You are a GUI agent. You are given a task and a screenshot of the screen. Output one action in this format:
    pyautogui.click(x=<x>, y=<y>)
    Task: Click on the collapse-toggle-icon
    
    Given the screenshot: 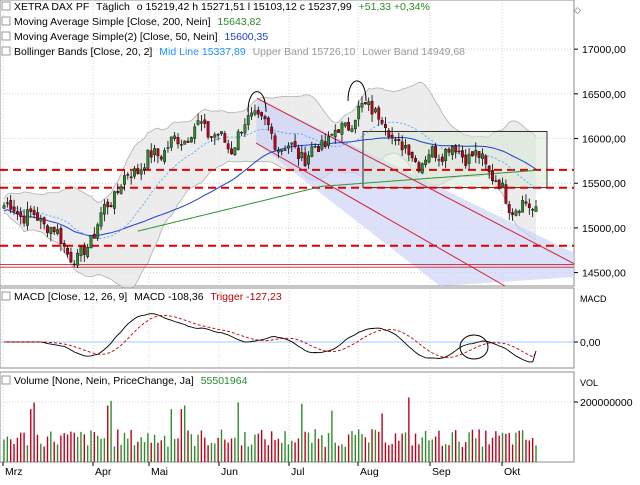 What is the action you would take?
    pyautogui.click(x=6, y=6)
    